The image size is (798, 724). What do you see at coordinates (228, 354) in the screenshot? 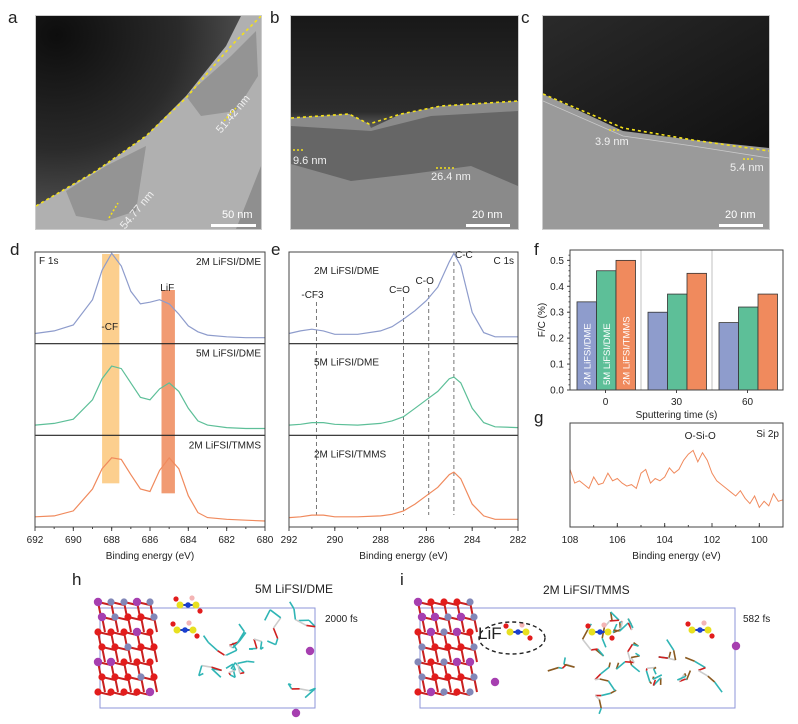
I see `series-label-1: 5M LiFSI/DME` at bounding box center [228, 354].